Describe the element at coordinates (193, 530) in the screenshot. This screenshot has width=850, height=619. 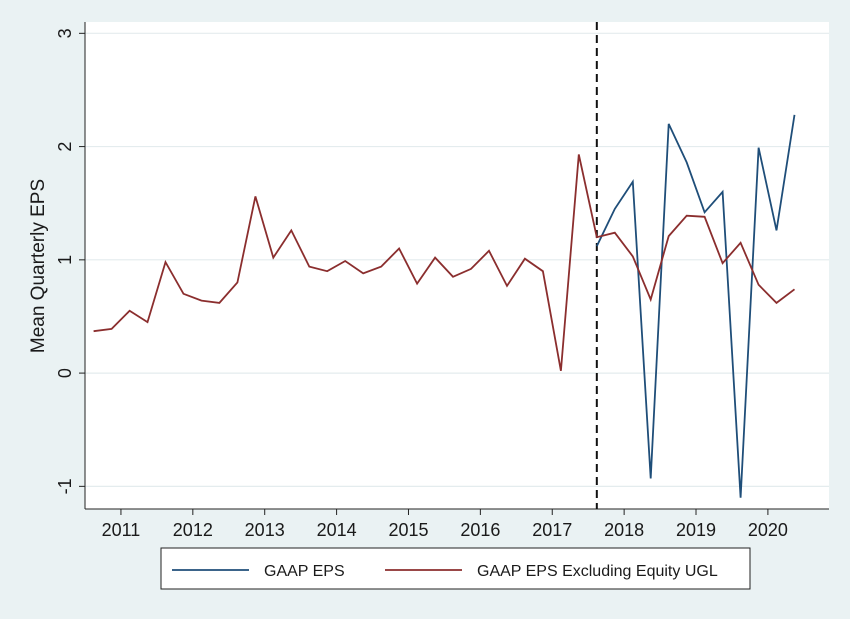
I see `x-tick-label: 2012` at that location.